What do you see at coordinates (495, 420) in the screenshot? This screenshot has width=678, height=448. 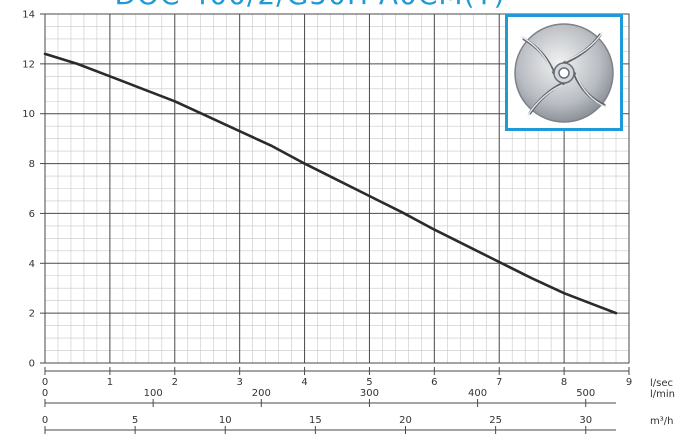 I see `x-tick-label: 25` at bounding box center [495, 420].